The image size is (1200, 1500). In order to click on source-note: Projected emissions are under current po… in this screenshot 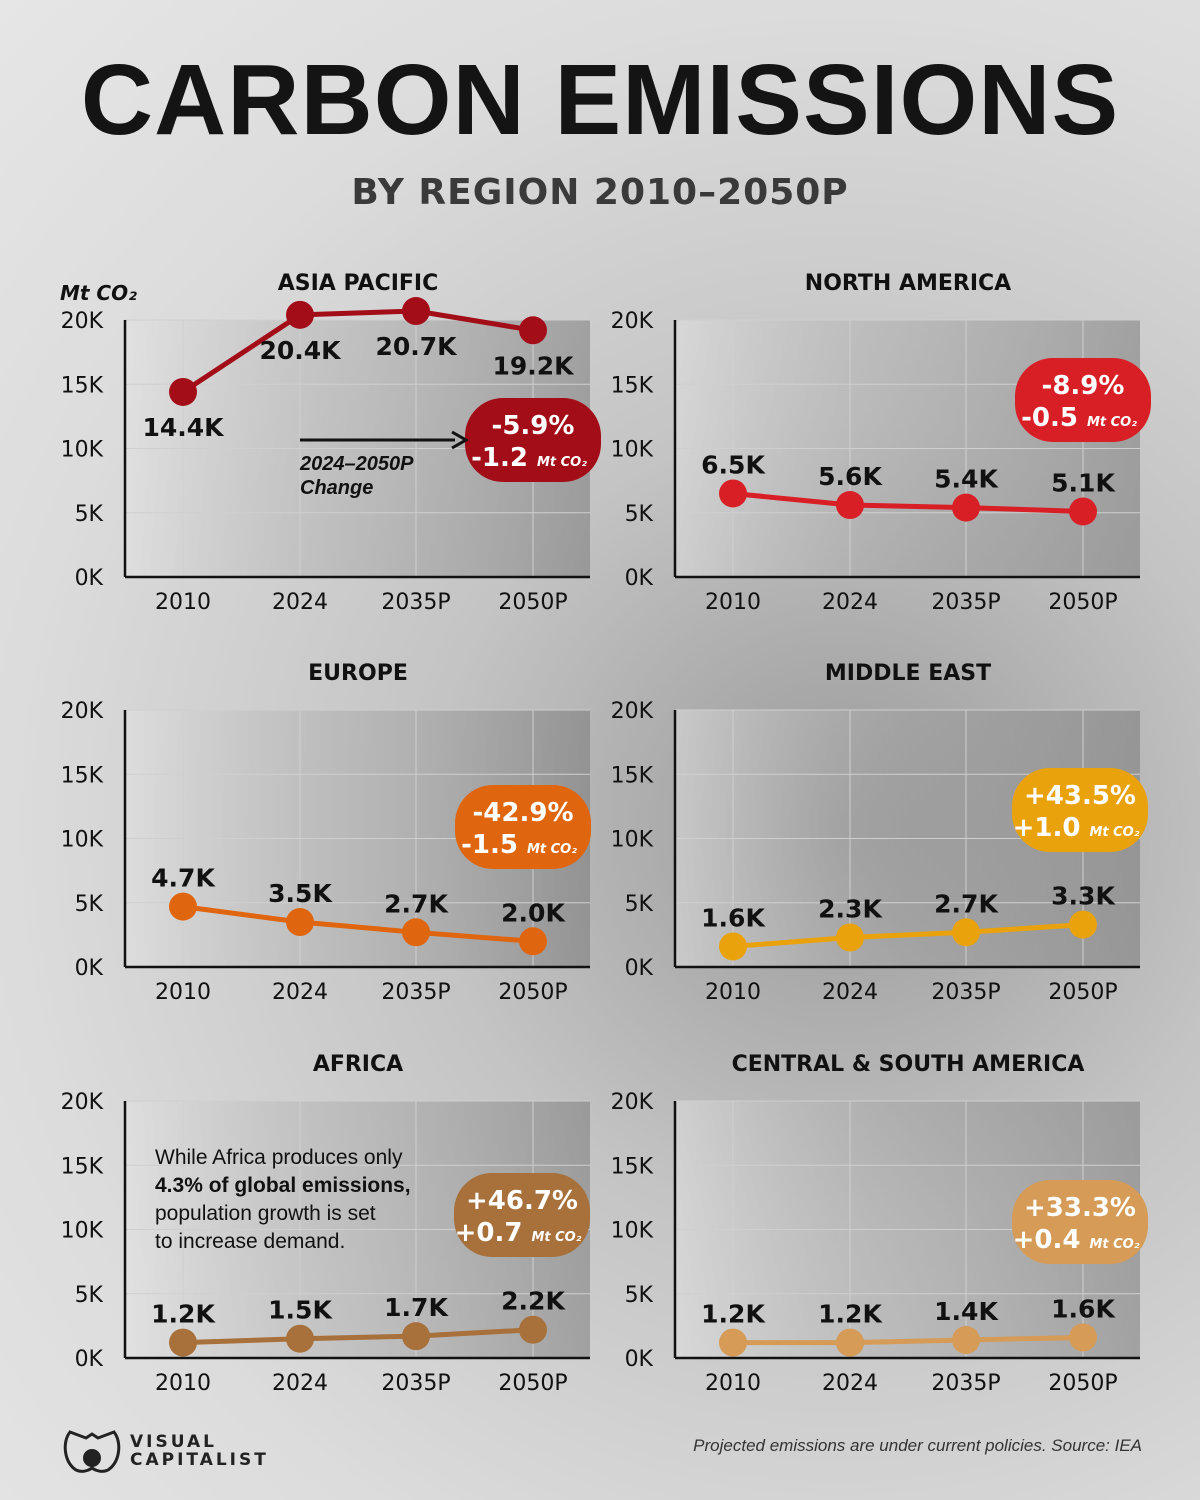, I will do `click(917, 1445)`.